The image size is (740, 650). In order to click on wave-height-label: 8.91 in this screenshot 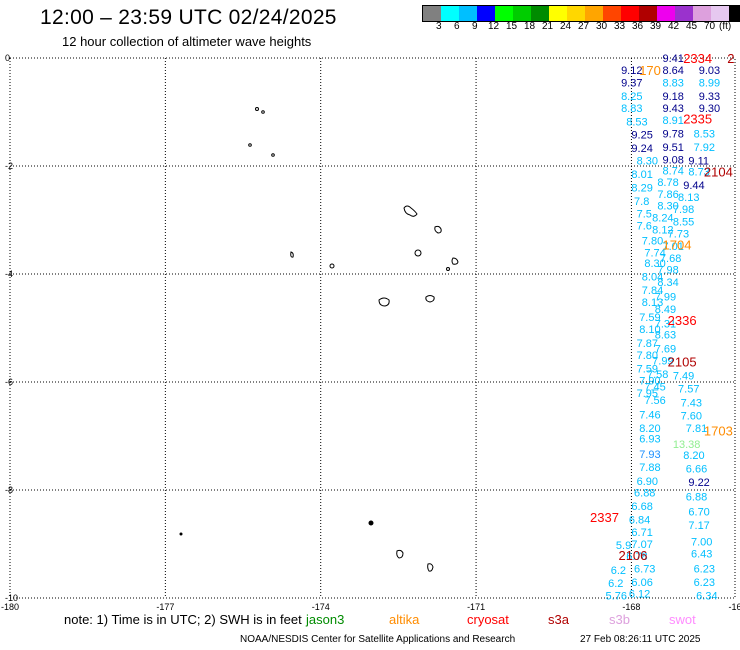, I will do `click(673, 121)`.